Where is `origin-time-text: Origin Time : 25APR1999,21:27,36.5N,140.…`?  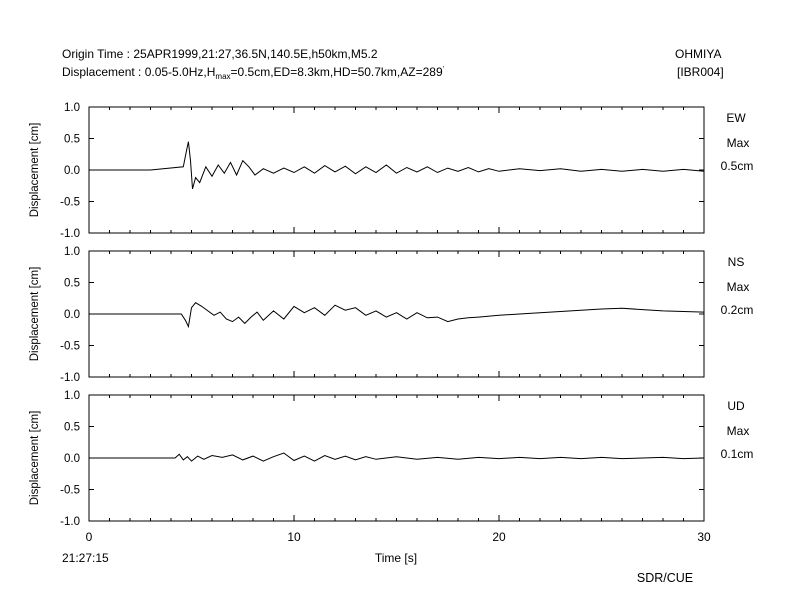
origin-time-text: Origin Time : 25APR1999,21:27,36.5N,140.… is located at coordinates (220, 54).